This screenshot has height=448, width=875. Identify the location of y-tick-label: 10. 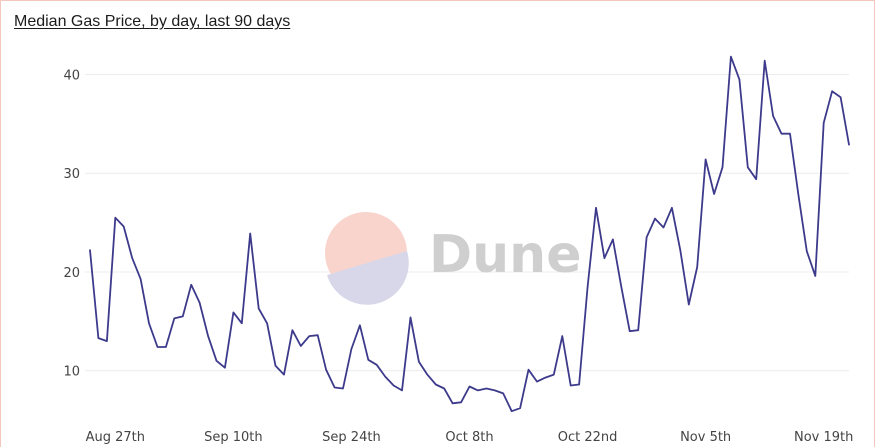
(71, 372).